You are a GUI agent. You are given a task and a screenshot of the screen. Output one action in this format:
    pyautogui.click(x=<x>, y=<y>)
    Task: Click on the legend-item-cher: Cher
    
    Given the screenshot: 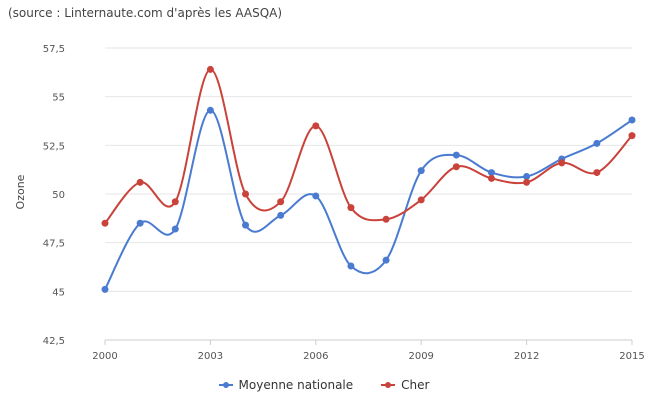 What is the action you would take?
    pyautogui.click(x=405, y=385)
    